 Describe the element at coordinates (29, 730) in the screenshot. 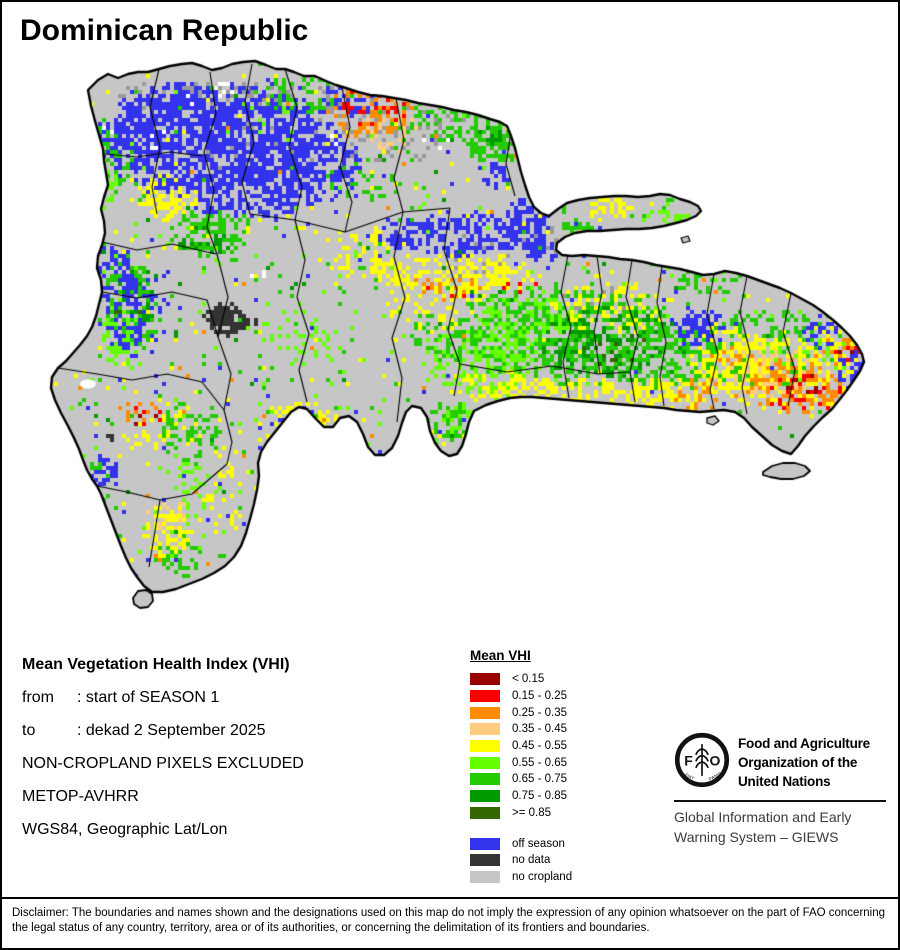

I see `info-line-label: to` at that location.